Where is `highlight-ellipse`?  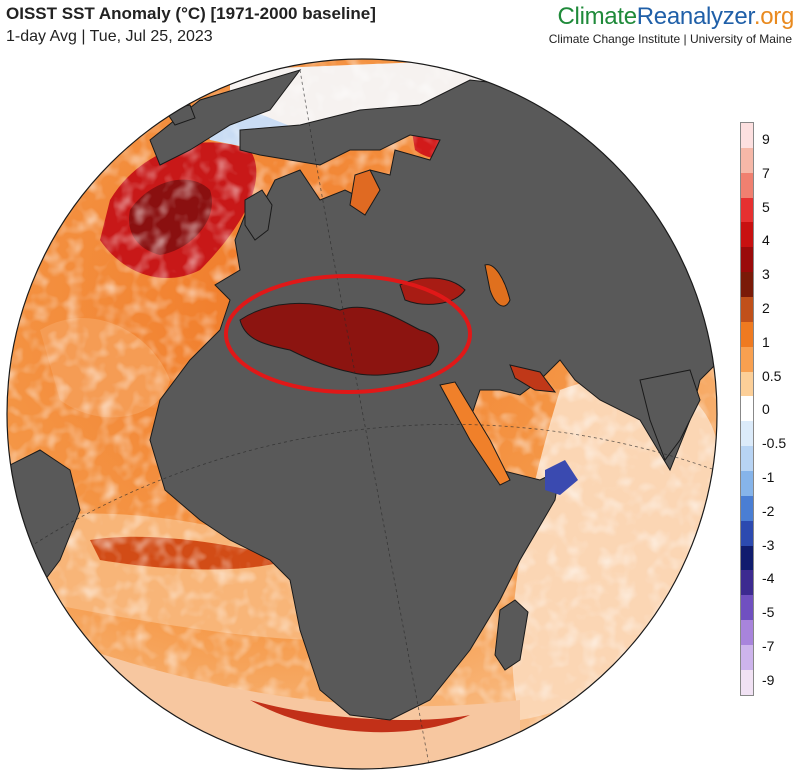
highlight-ellipse is located at coordinates (348, 334).